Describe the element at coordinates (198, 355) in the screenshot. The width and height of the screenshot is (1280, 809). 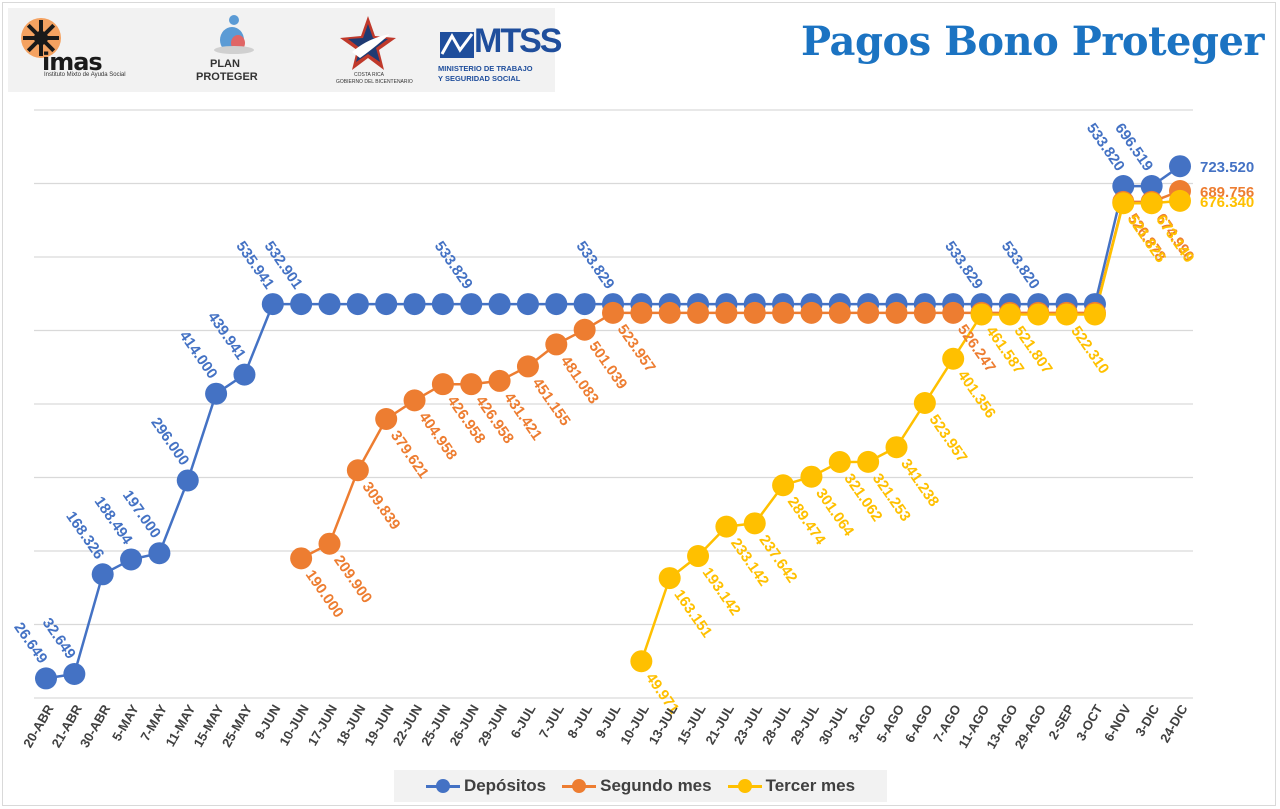
I see `data-label-depositos-6: 414.000` at that location.